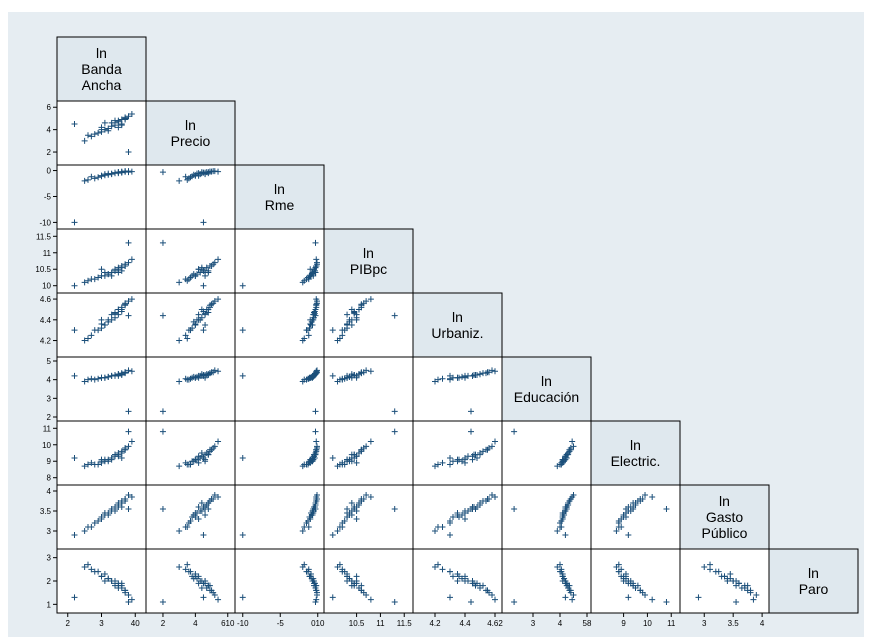  I want to click on y-tick-label: 4, so click(49, 380).